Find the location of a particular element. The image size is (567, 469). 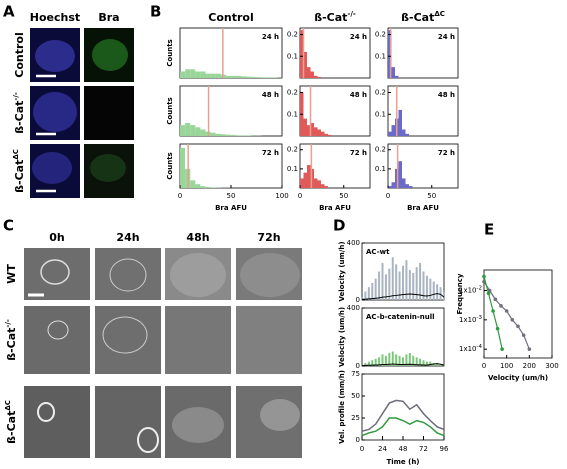

column-title-sup: -/- is located at coordinates (351, 14).